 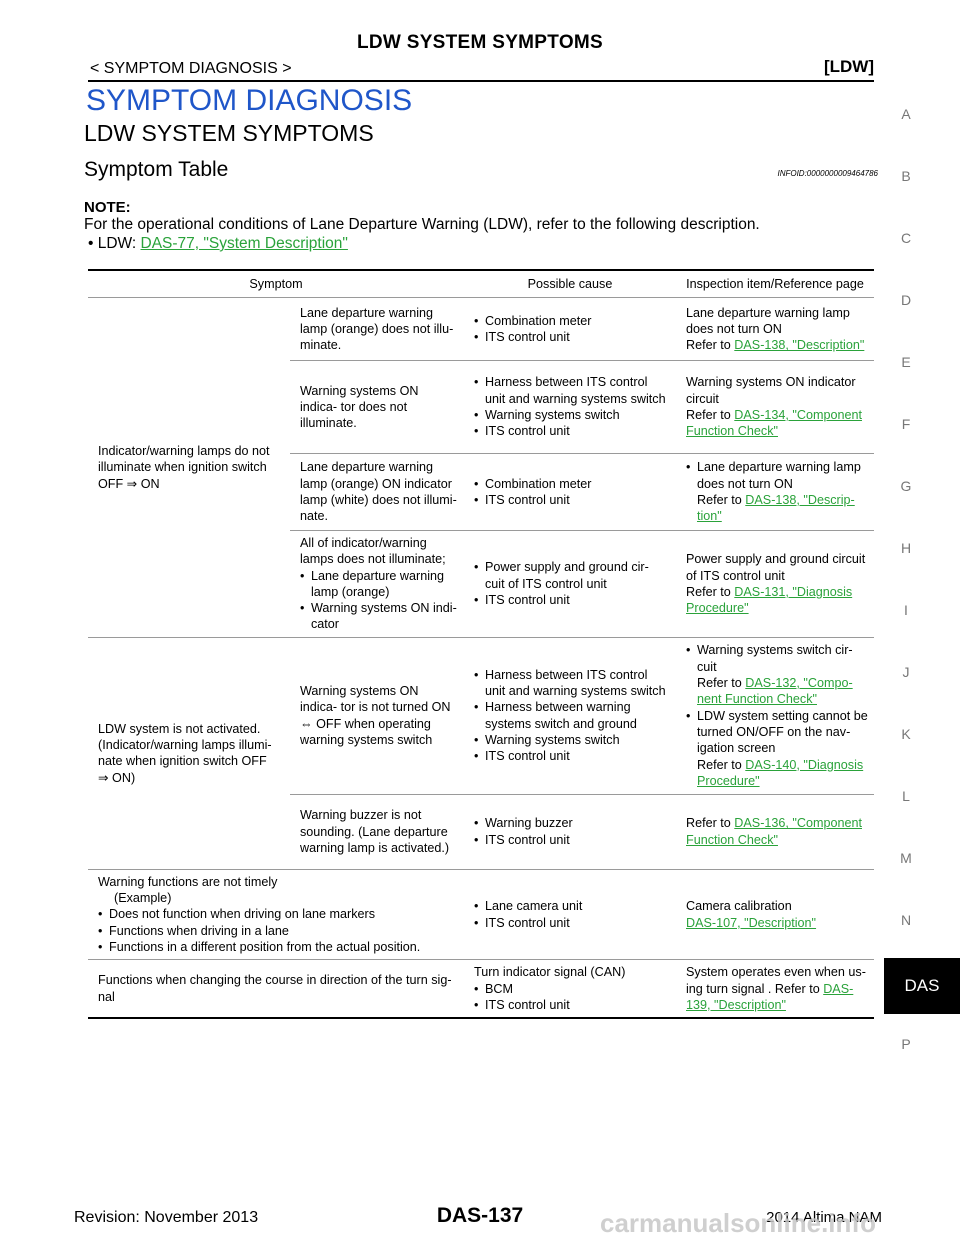 I want to click on note-link: DAS-77, "System Description", so click(x=244, y=243).